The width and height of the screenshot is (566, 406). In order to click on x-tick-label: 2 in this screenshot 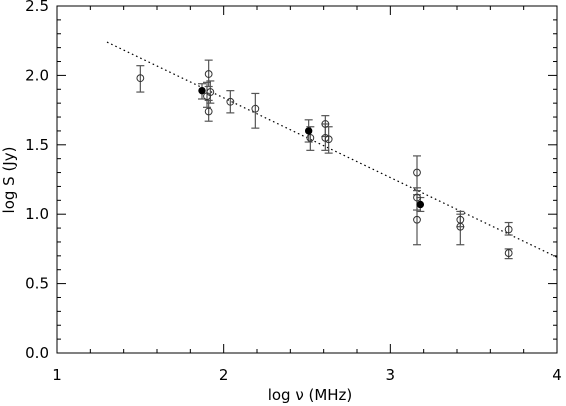, I will do `click(224, 375)`.